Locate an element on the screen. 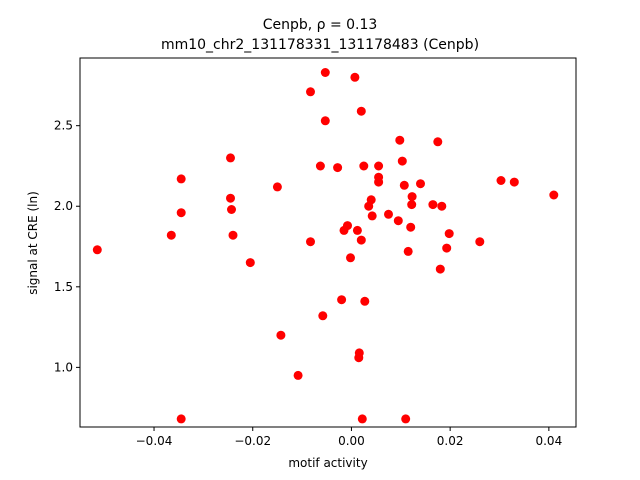 Image resolution: width=640 pixels, height=480 pixels. x-ticks: −0.04 −0.02 0.00 0.02 0.04 is located at coordinates (349, 437).